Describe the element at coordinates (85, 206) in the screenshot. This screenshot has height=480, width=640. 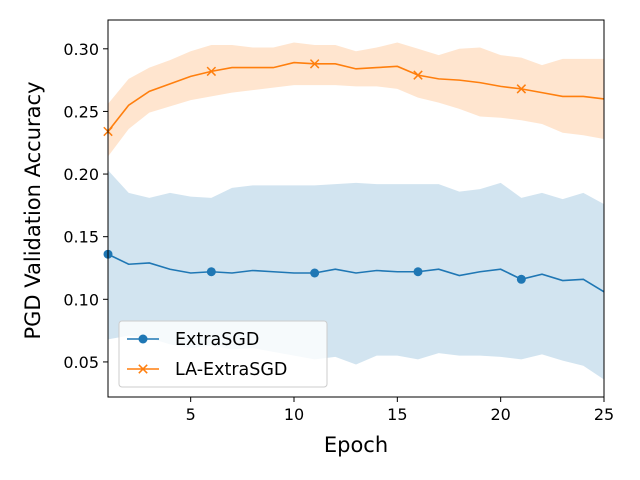
I see `y-axis-ticks: 0.05 0.10 0.15 0.20 0.25 0.30` at that location.